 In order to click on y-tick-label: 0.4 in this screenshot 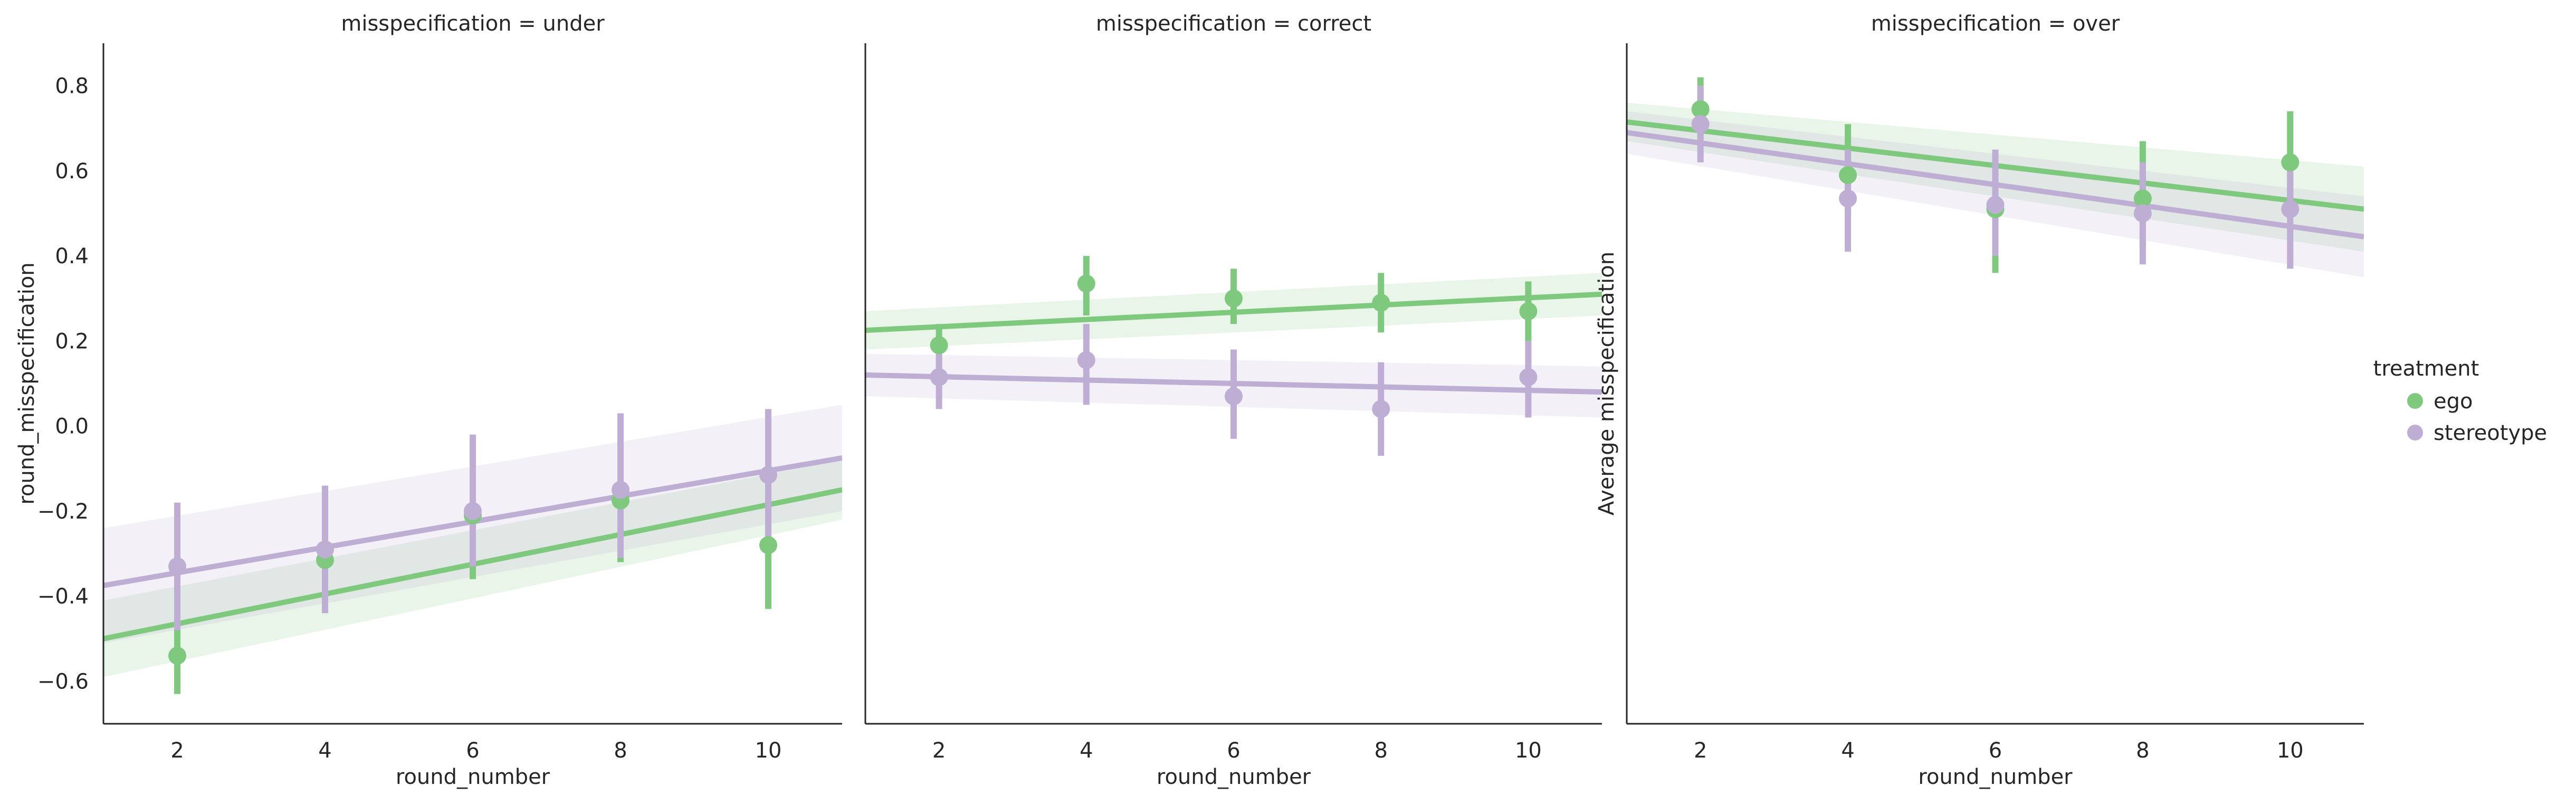, I will do `click(72, 256)`.